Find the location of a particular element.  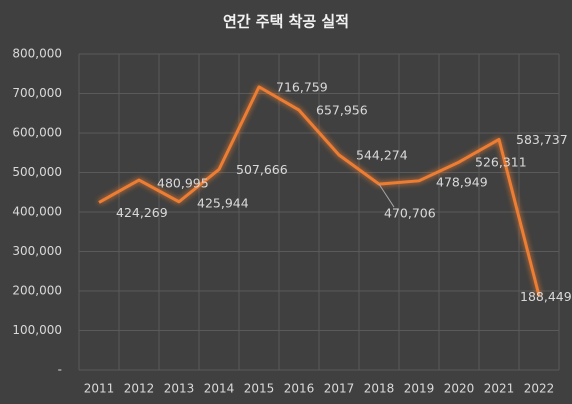

data-label: 507,666 is located at coordinates (262, 169).